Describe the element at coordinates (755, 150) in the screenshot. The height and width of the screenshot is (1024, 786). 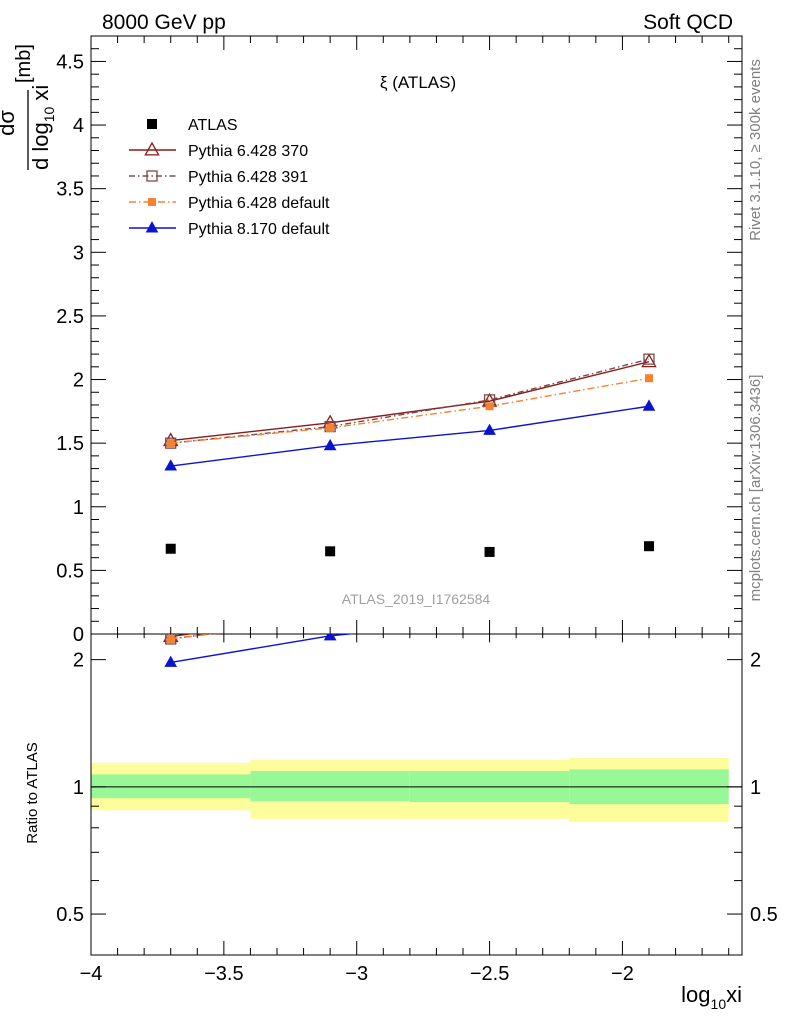
I see `rivet-version-label: Rivet 3.1.10, ≥ 300k events` at that location.